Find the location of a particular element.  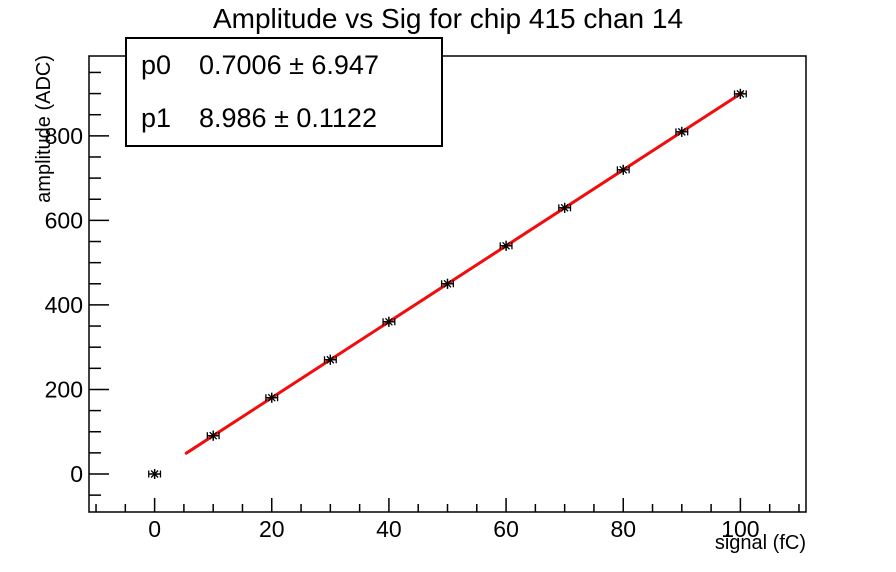

stats-param-p1-value: 8.986 ± 0.1122 is located at coordinates (288, 118).